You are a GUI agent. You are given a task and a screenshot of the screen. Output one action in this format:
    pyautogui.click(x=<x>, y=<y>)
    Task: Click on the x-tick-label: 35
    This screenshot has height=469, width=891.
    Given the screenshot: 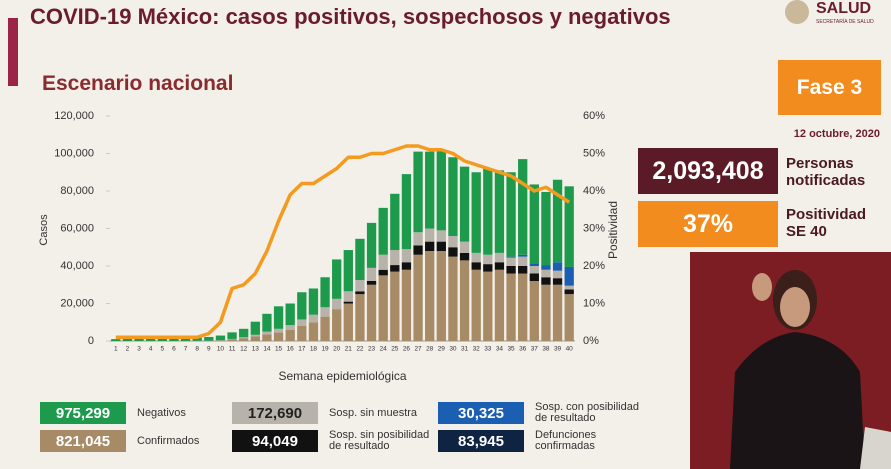 What is the action you would take?
    pyautogui.click(x=511, y=349)
    